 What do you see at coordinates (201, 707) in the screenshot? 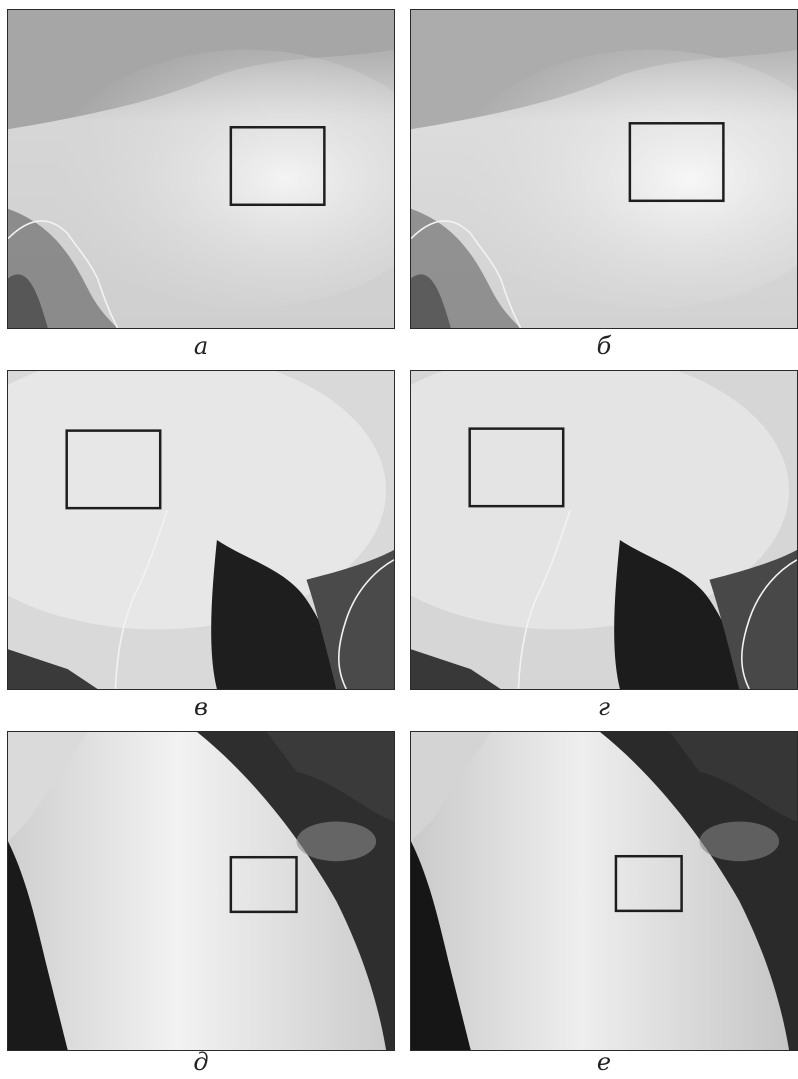
I see `panel-label-v: в` at bounding box center [201, 707].